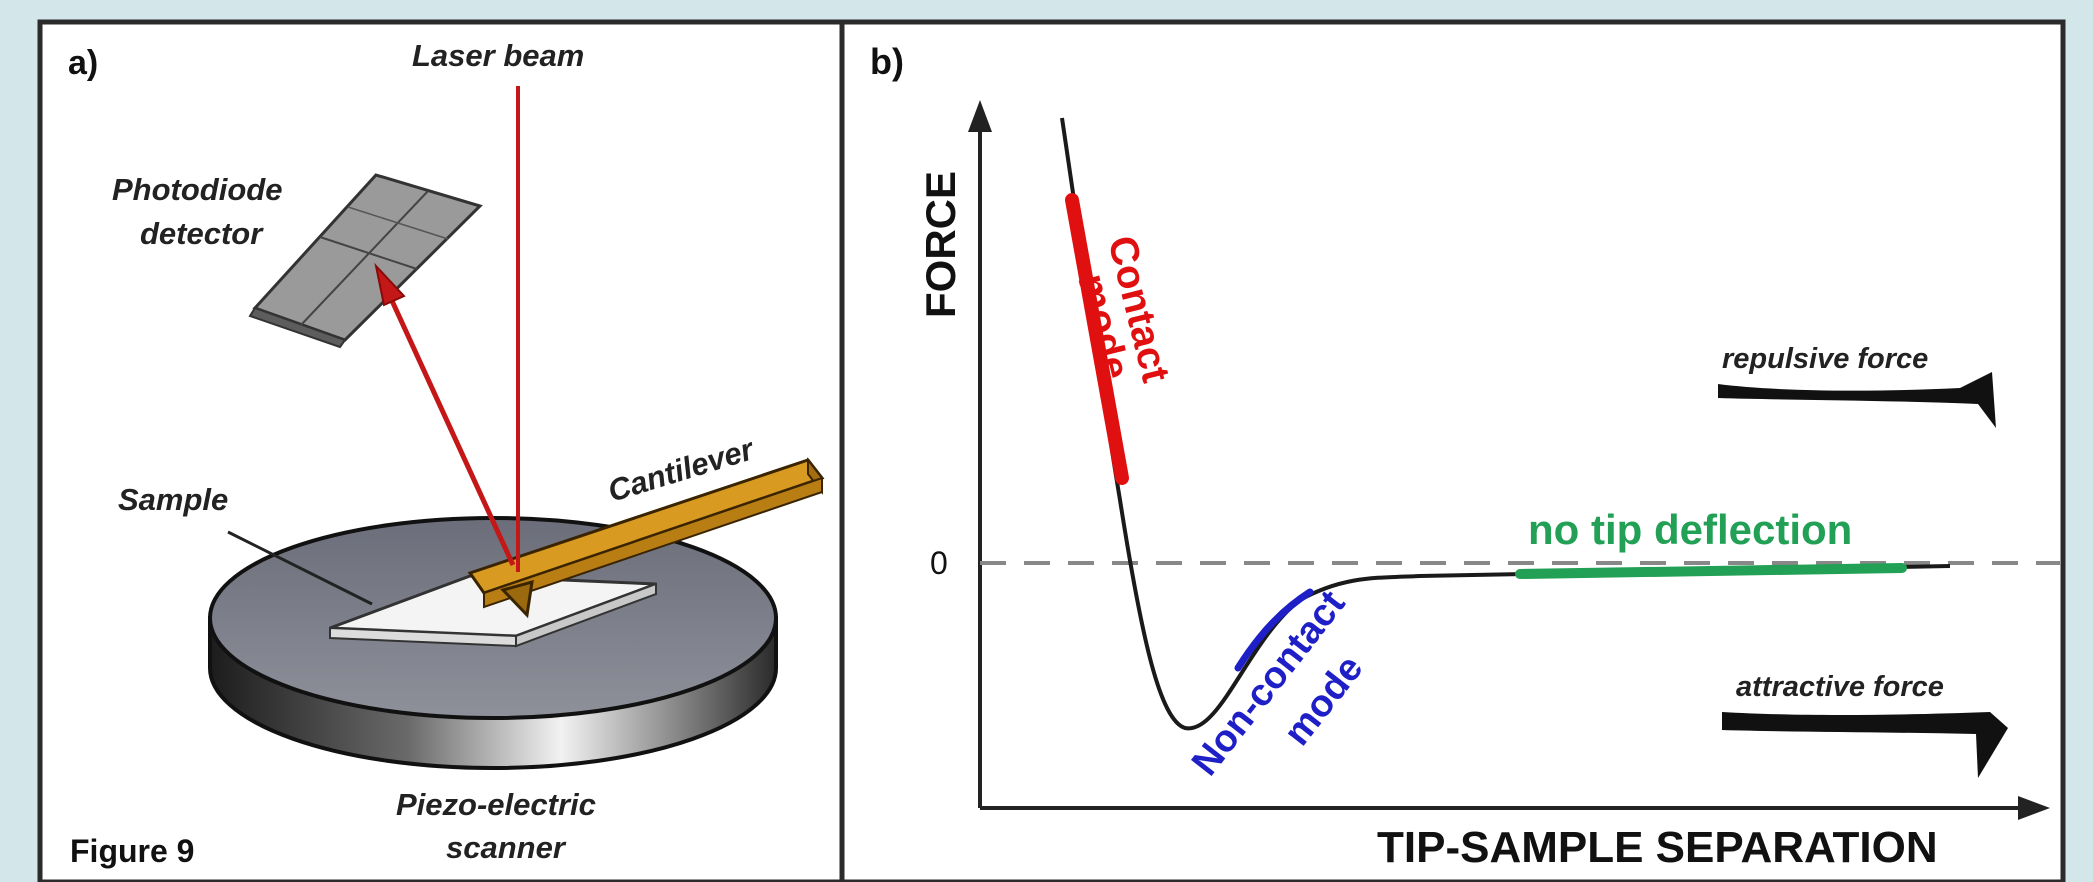 Image resolution: width=2093 pixels, height=882 pixels. What do you see at coordinates (1857, 400) in the screenshot?
I see `repulsive-force-glyph` at bounding box center [1857, 400].